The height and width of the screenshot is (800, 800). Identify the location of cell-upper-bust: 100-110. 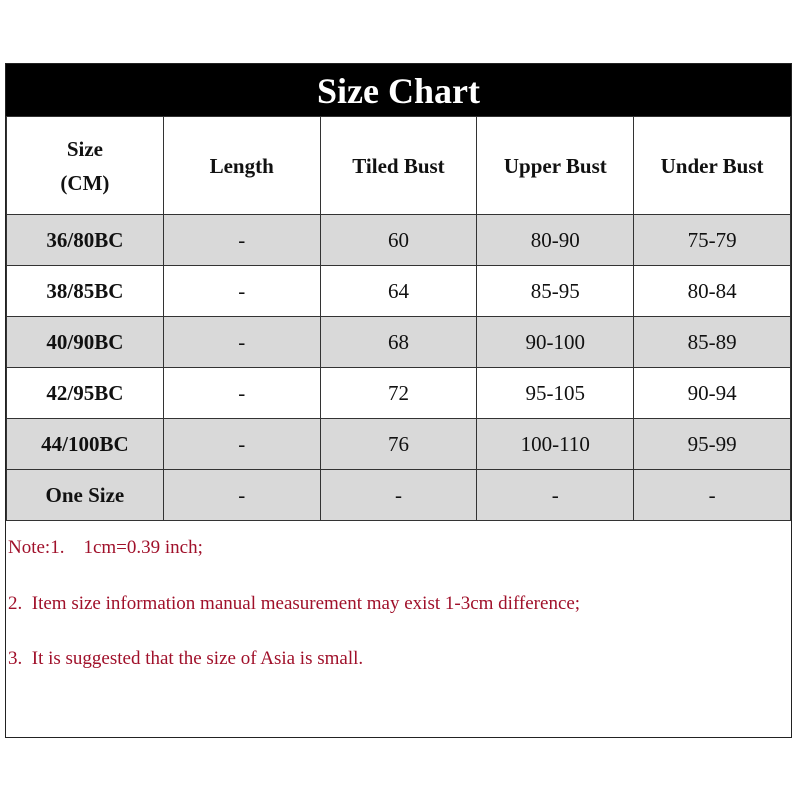
(555, 444).